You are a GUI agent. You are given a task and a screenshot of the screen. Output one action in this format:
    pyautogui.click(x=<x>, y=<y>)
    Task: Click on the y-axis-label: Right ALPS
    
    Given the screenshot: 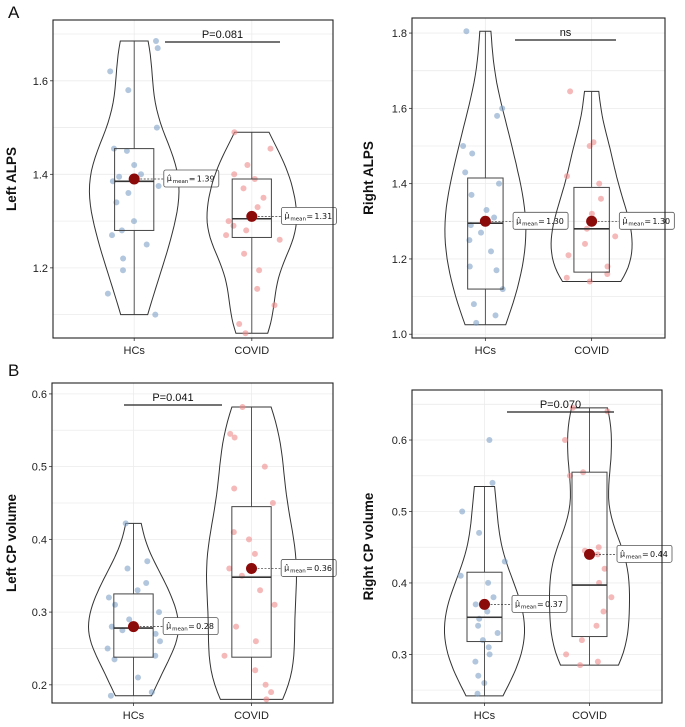 What is the action you would take?
    pyautogui.click(x=368, y=178)
    